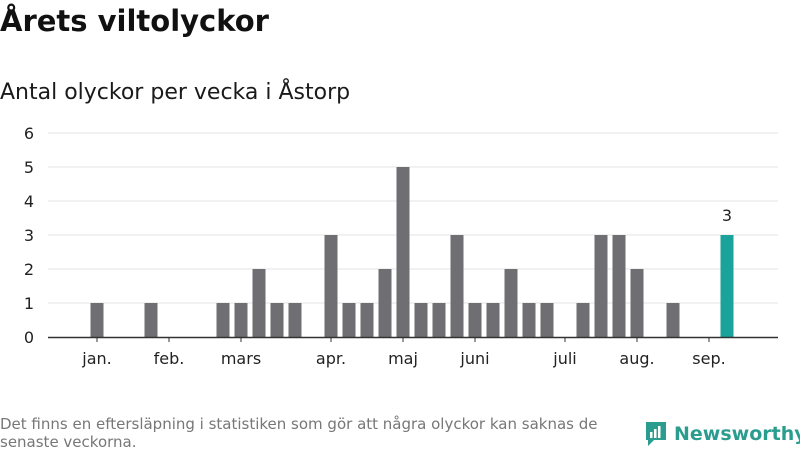 The image size is (800, 451). Describe the element at coordinates (175, 92) in the screenshot. I see `chart-subtitle: Antal olyckor per vecka i Åstorp` at that location.